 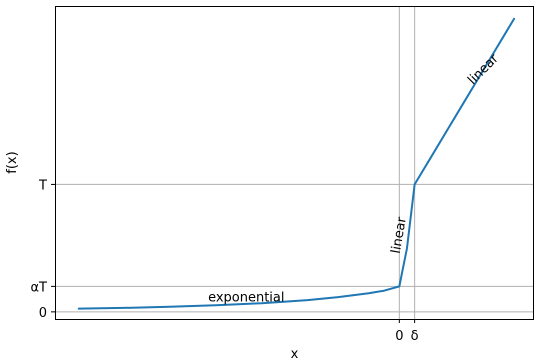 What do you see at coordinates (246, 297) in the screenshot?
I see `annotation-0: exponential` at bounding box center [246, 297].